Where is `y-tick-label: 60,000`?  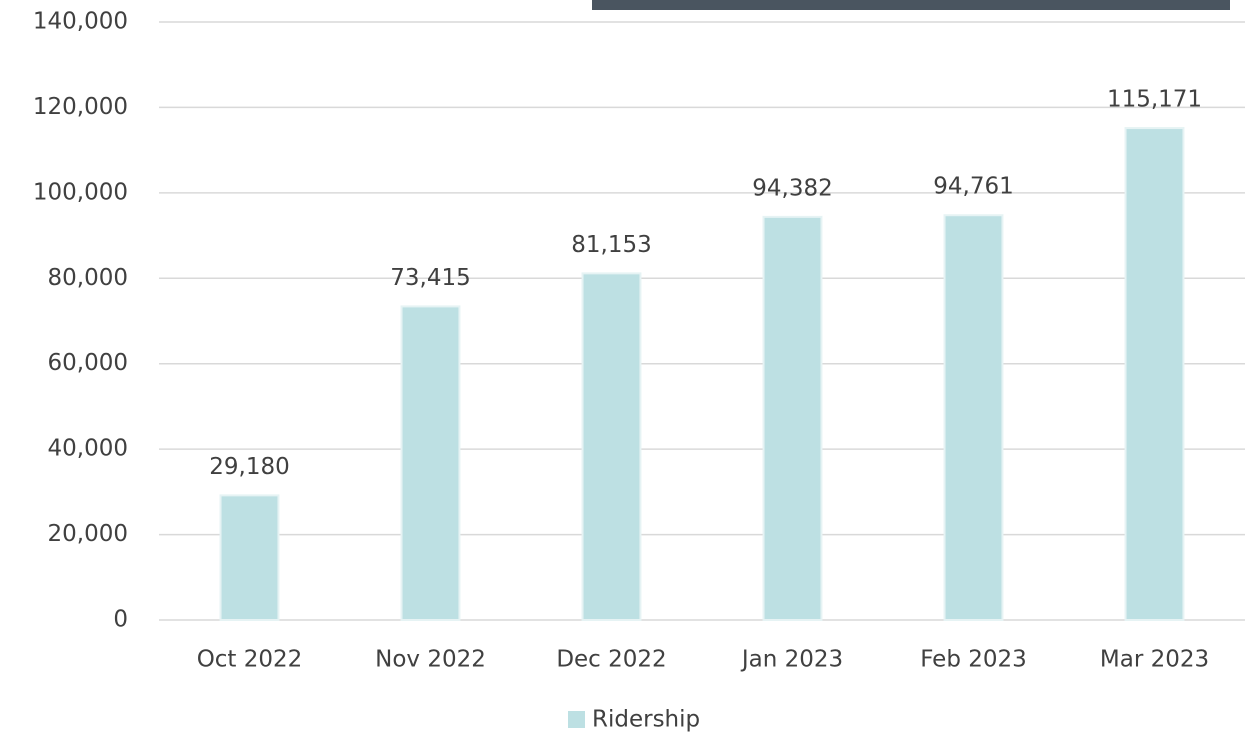
y-tick-label: 60,000 is located at coordinates (88, 363).